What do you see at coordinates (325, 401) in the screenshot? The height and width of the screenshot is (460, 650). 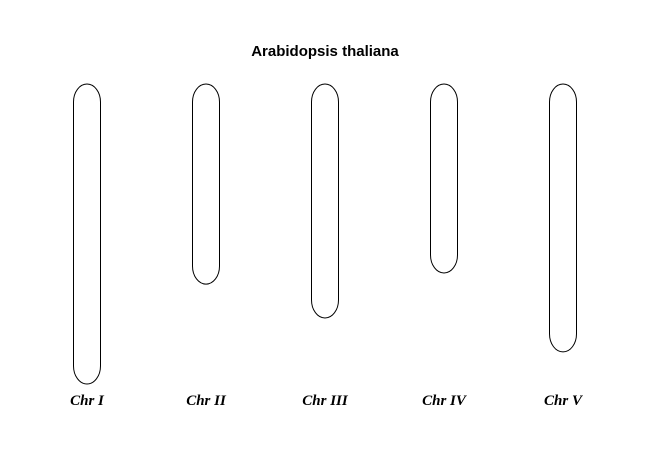 I see `chromosome-label: Chr III` at bounding box center [325, 401].